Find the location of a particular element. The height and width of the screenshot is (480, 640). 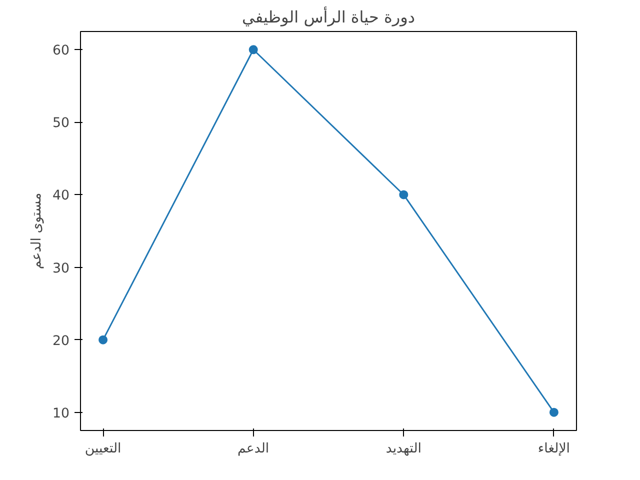

y-tick-label: 60 is located at coordinates (61, 51).